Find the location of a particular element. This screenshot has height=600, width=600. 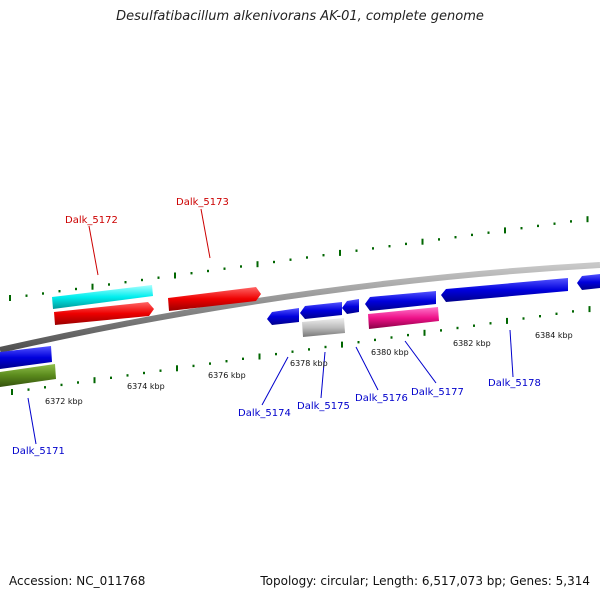

gene-label: Dalk_5175 is located at coordinates (323, 406).